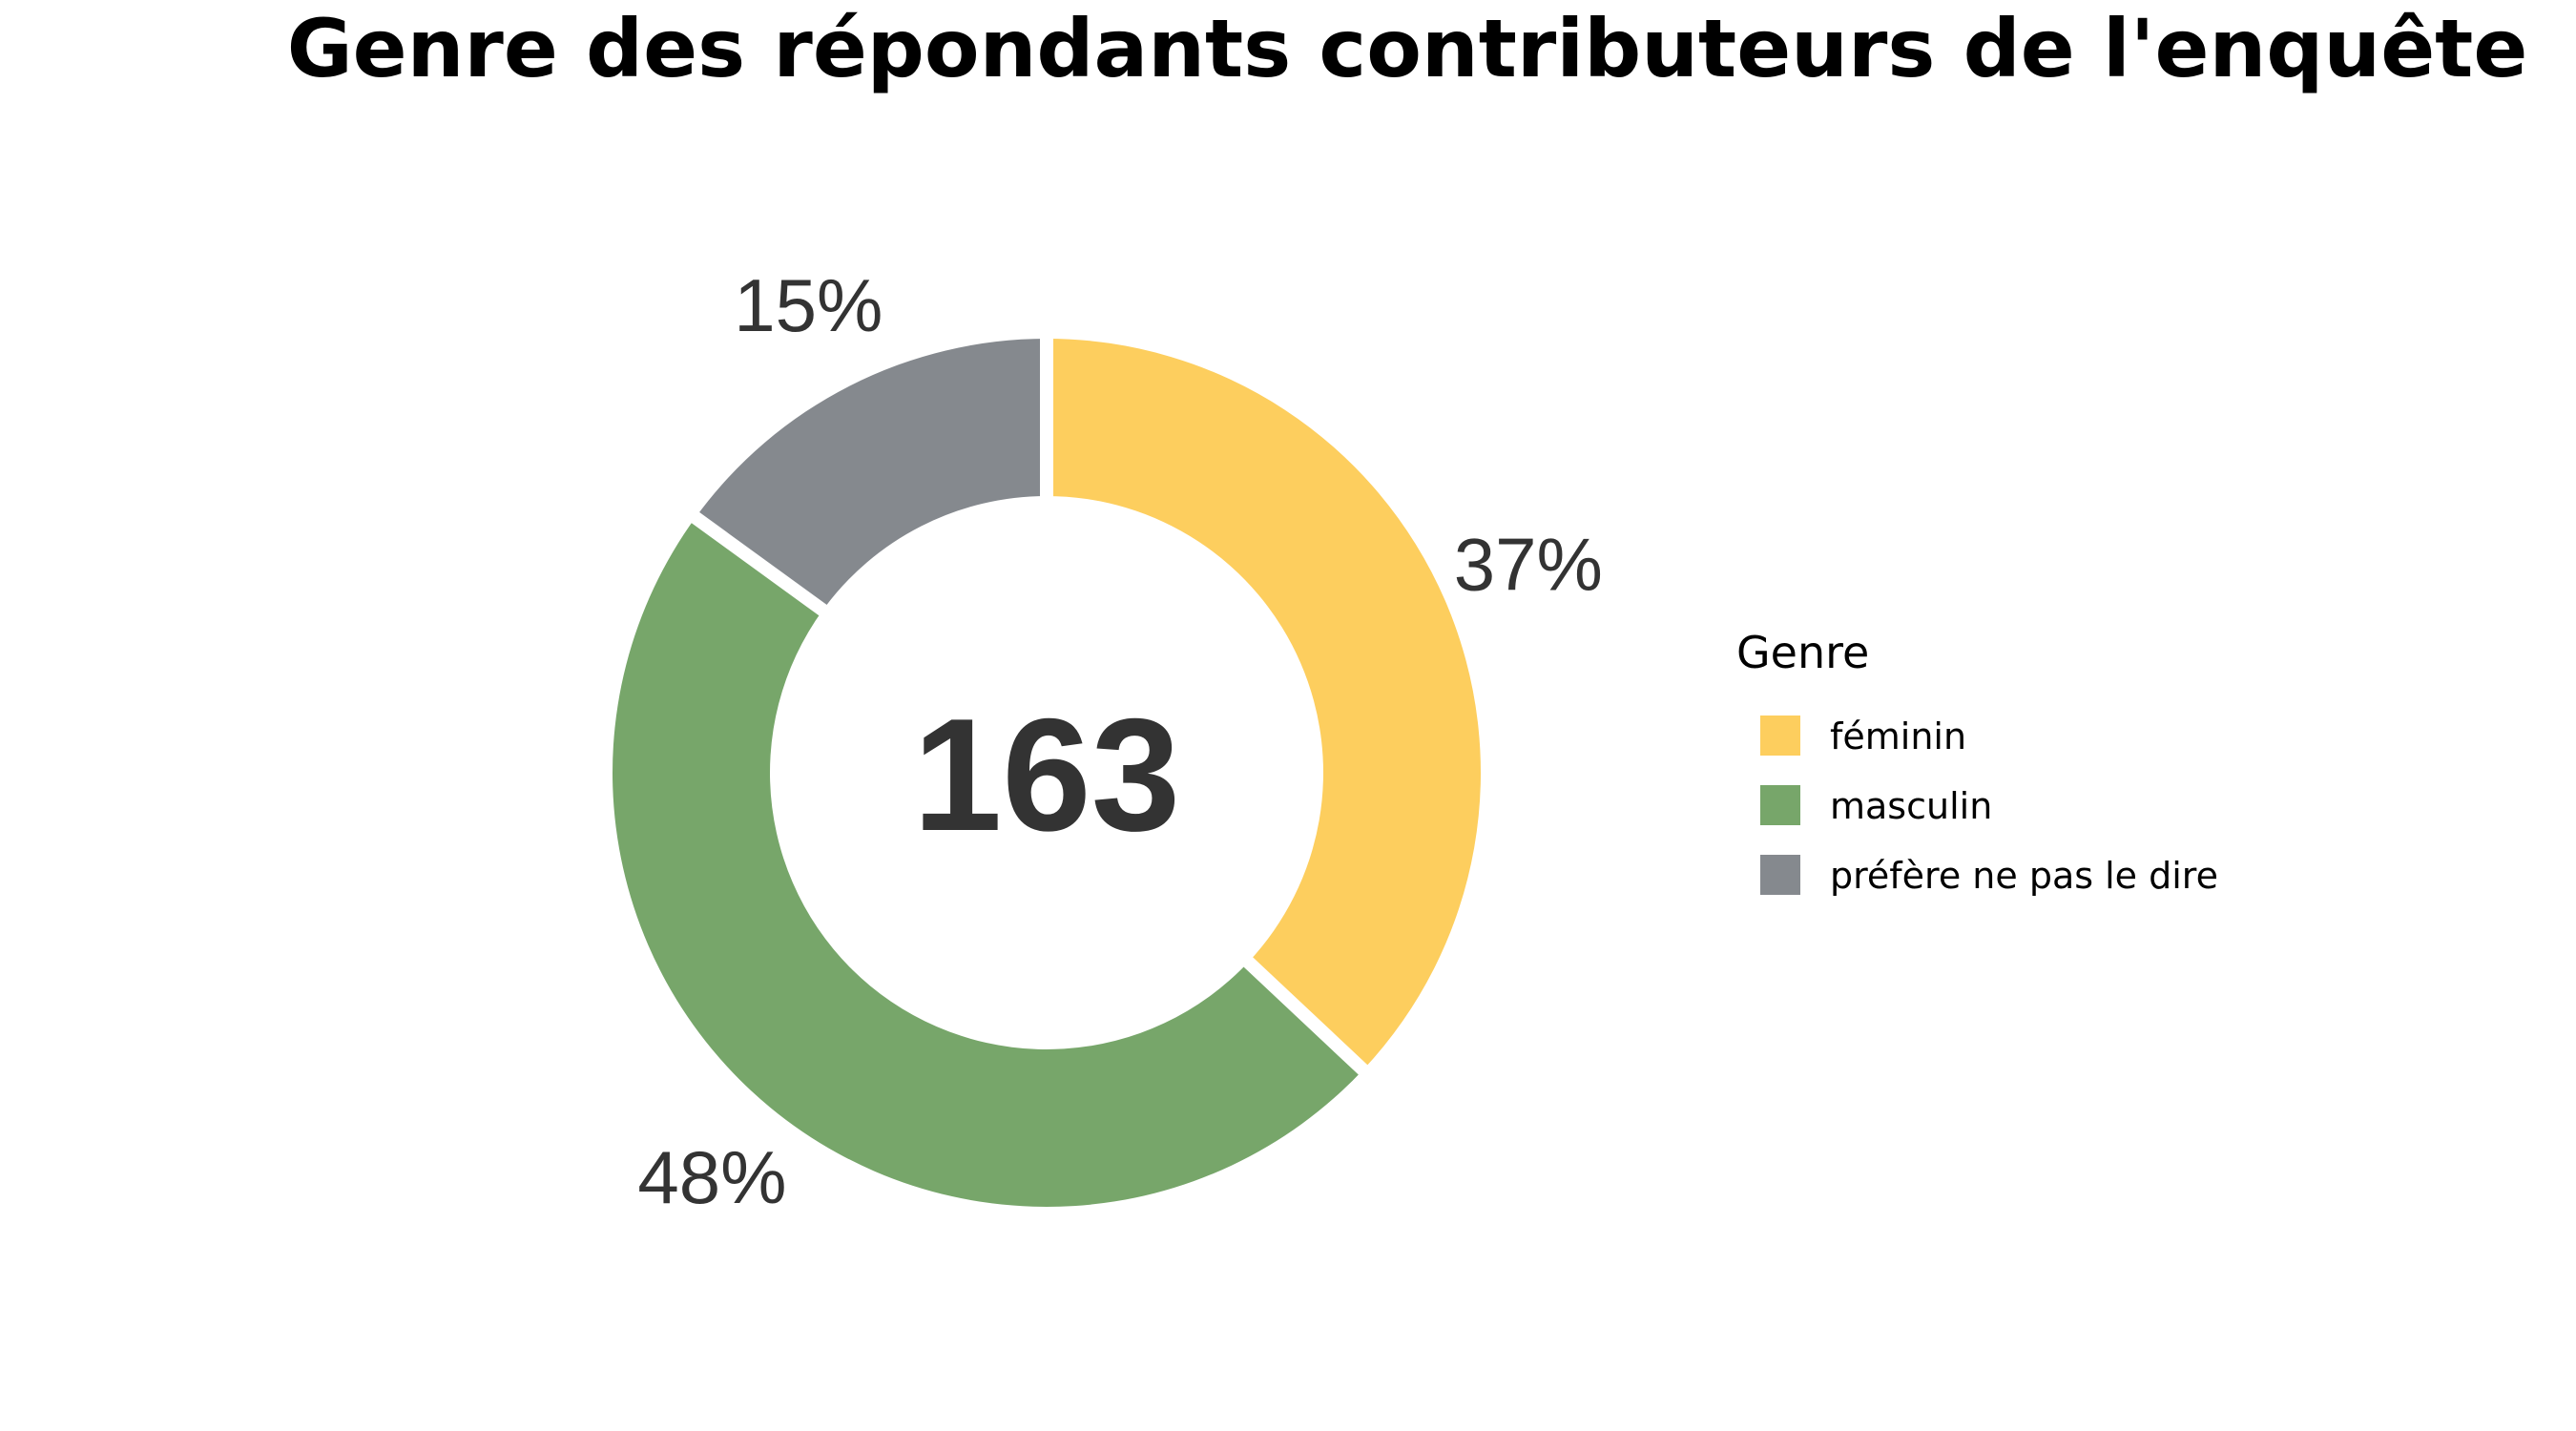 The image size is (2576, 1431). What do you see at coordinates (808, 305) in the screenshot?
I see `percent-label-prefere-ne-pas-le-dire: 15%` at bounding box center [808, 305].